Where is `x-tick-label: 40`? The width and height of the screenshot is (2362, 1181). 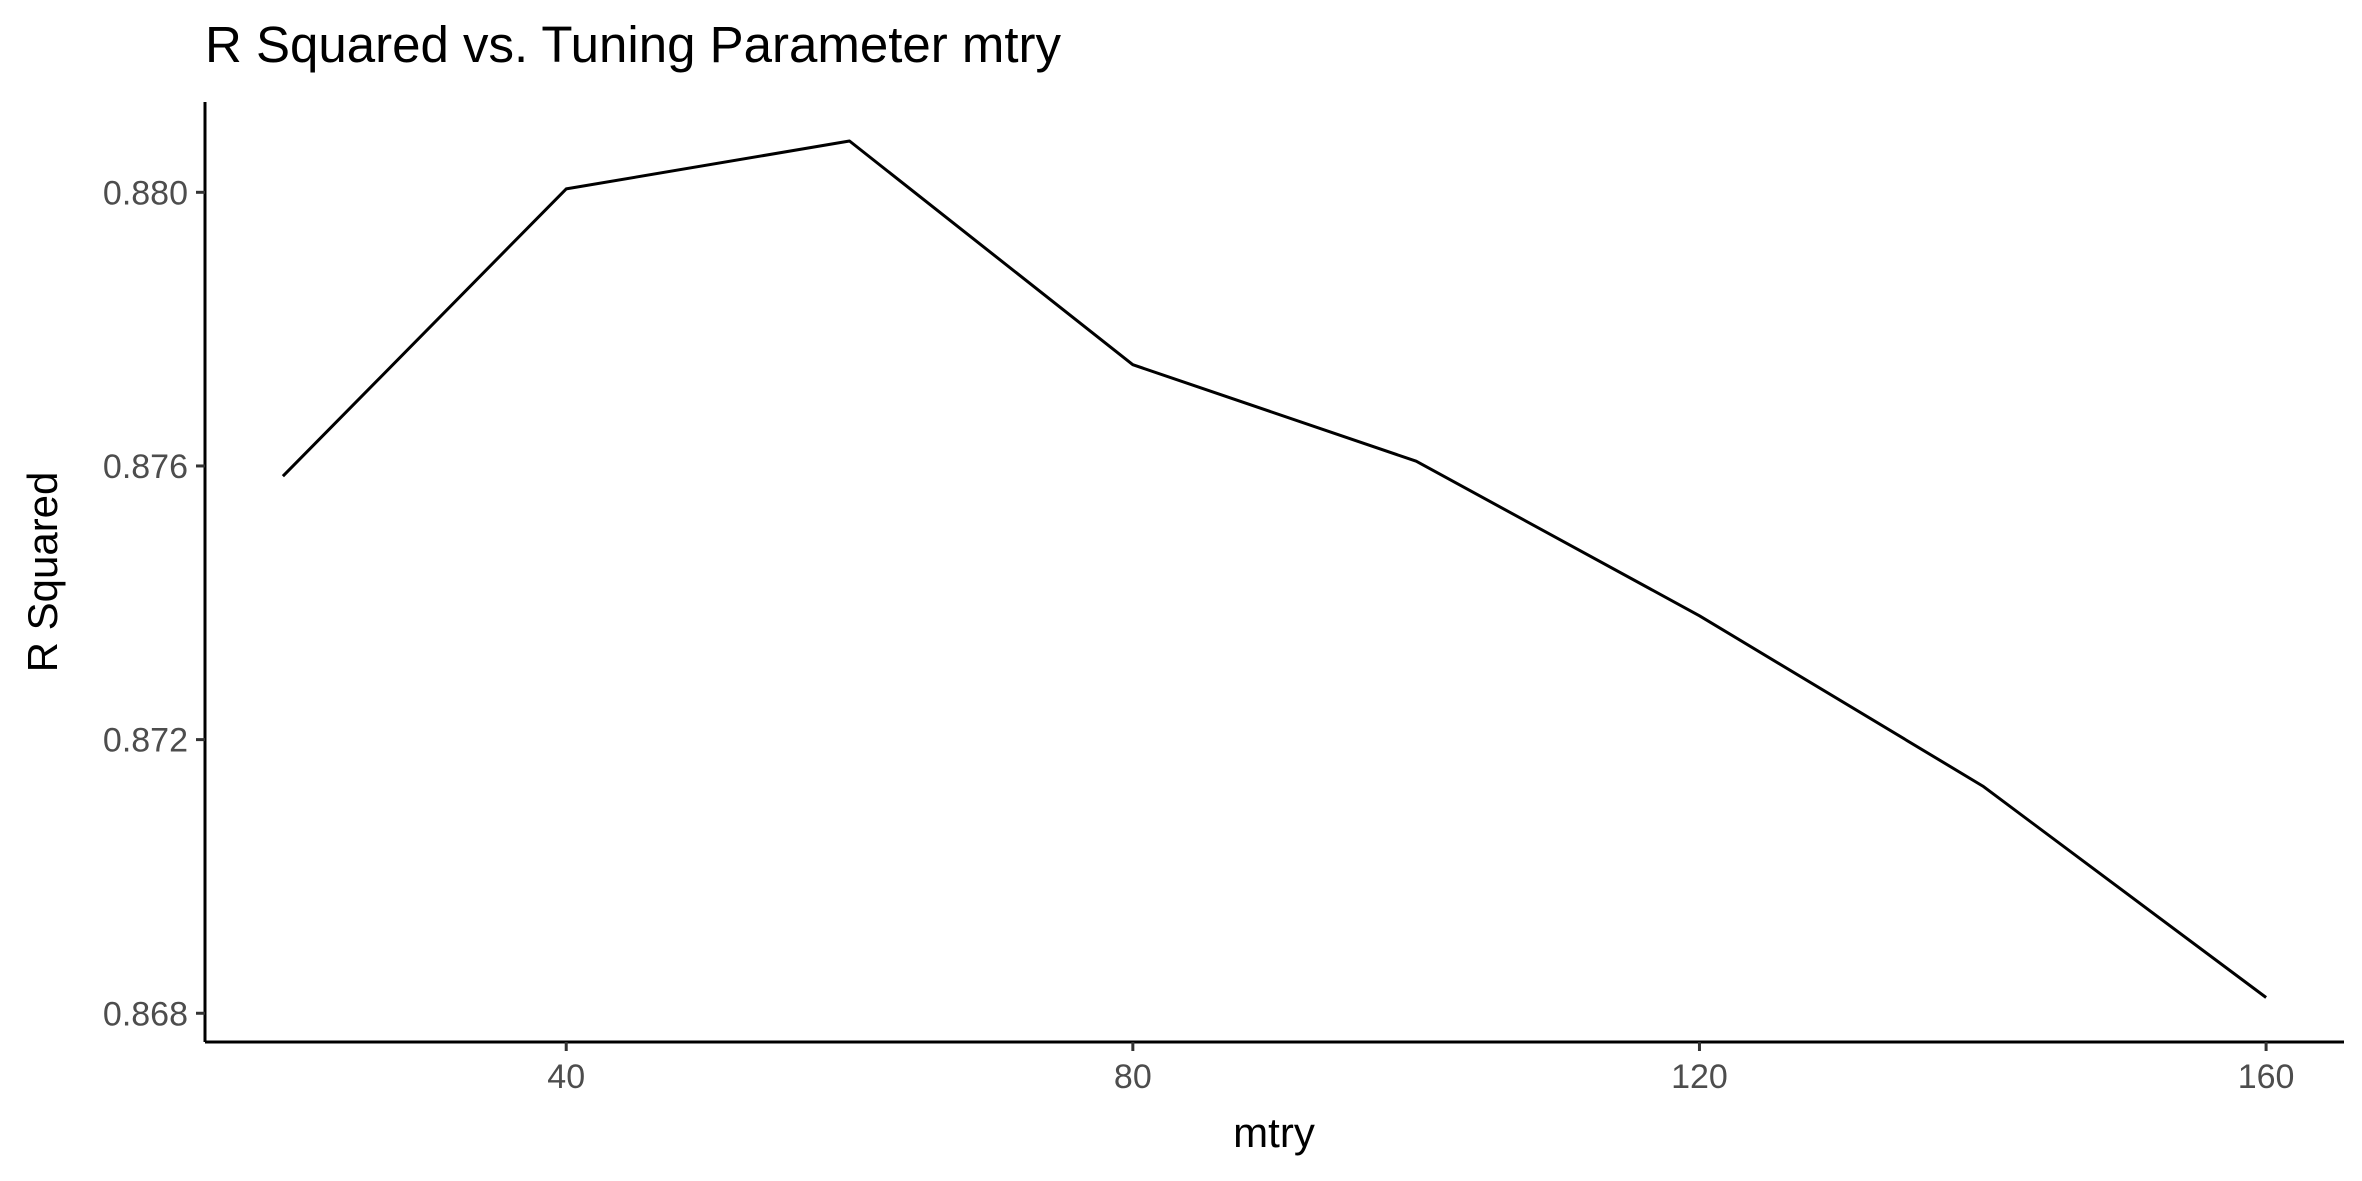
x-tick-label: 40 is located at coordinates (566, 1077).